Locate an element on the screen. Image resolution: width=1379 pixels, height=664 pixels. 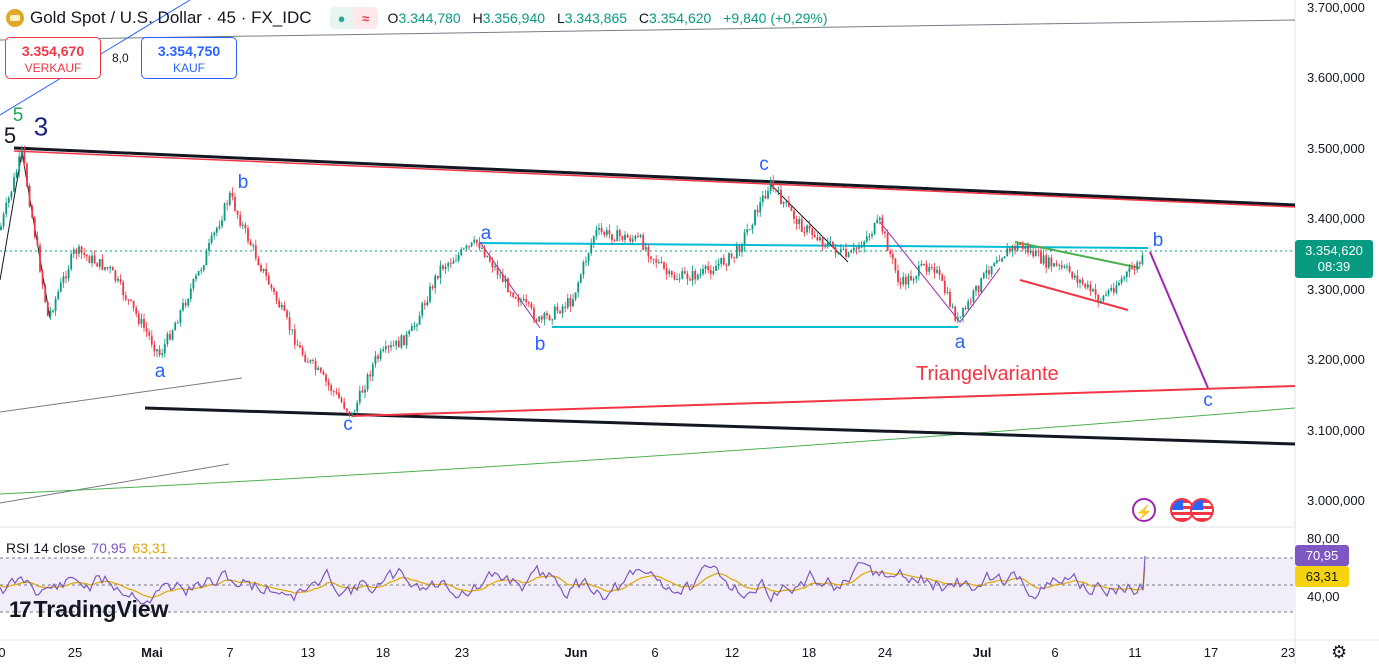
channel-top-red is located at coordinates (654, 179).